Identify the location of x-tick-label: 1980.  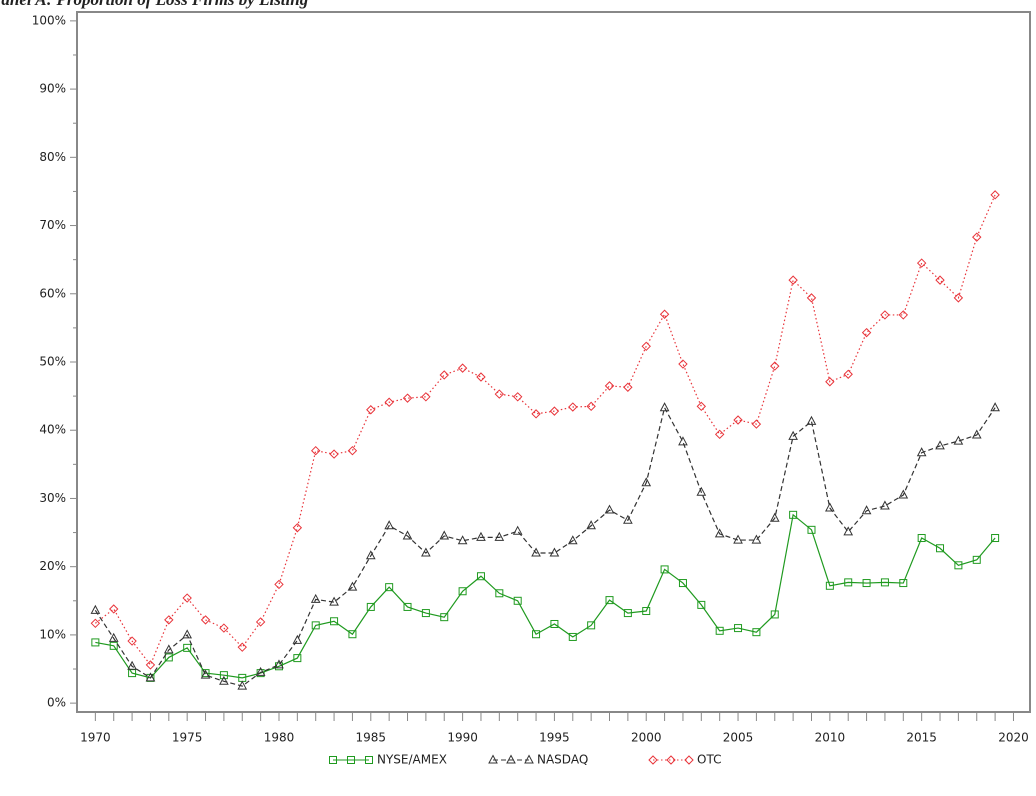
(279, 738).